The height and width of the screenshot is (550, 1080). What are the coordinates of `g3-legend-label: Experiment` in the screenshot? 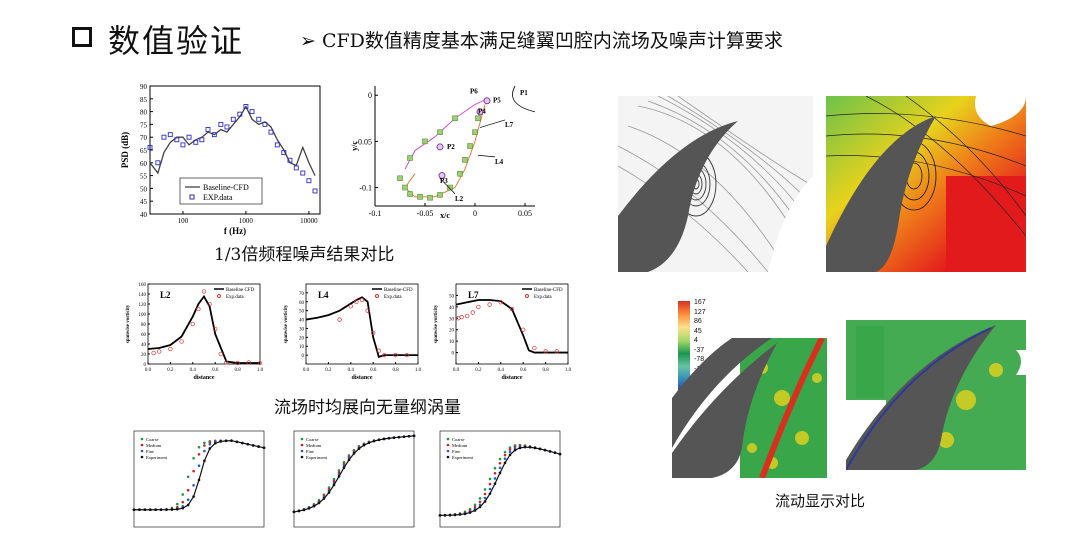 It's located at (463, 457).